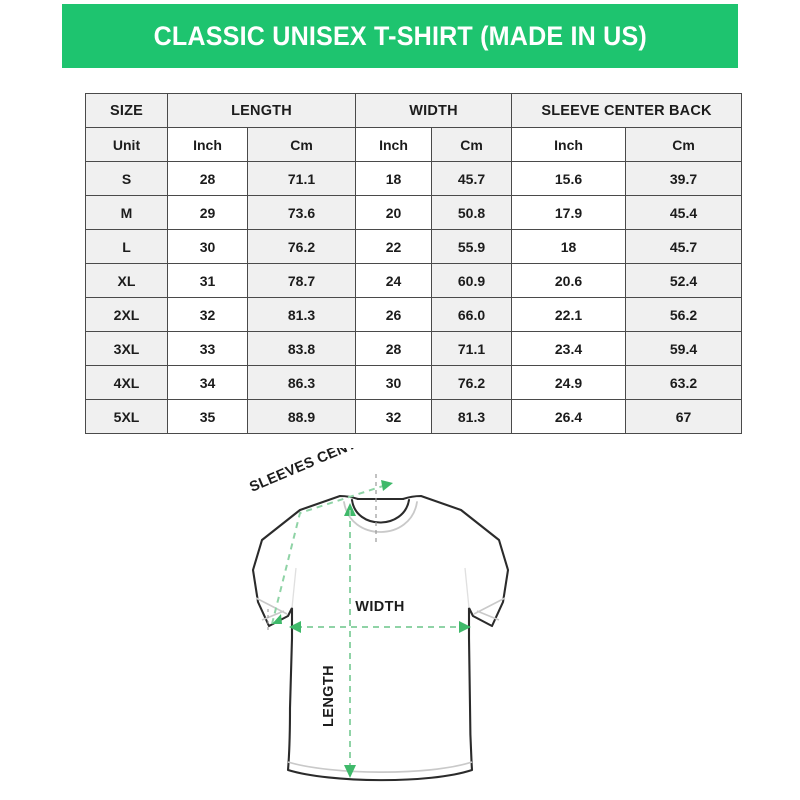 This screenshot has height=800, width=800. Describe the element at coordinates (301, 178) in the screenshot. I see `cell-length-cm: 71.1` at that location.